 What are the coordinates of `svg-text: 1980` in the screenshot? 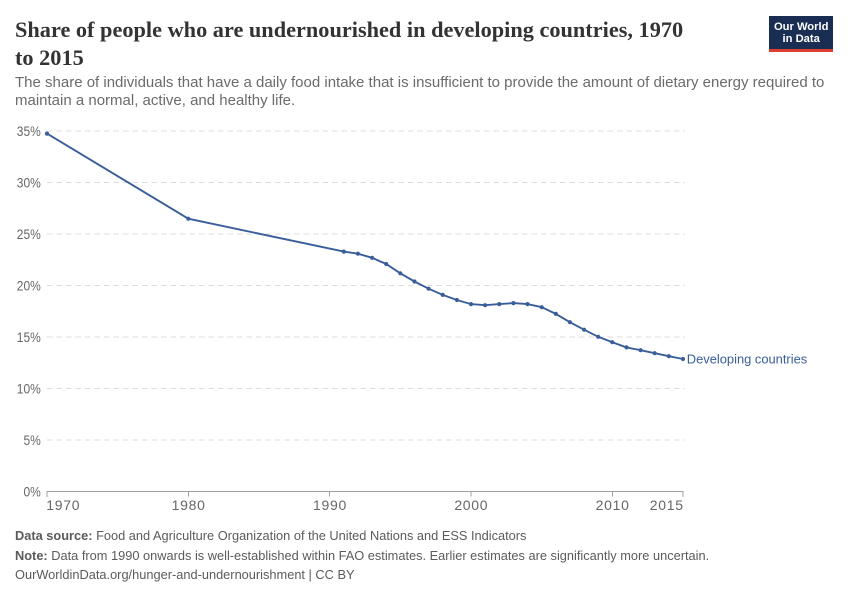 It's located at (189, 505).